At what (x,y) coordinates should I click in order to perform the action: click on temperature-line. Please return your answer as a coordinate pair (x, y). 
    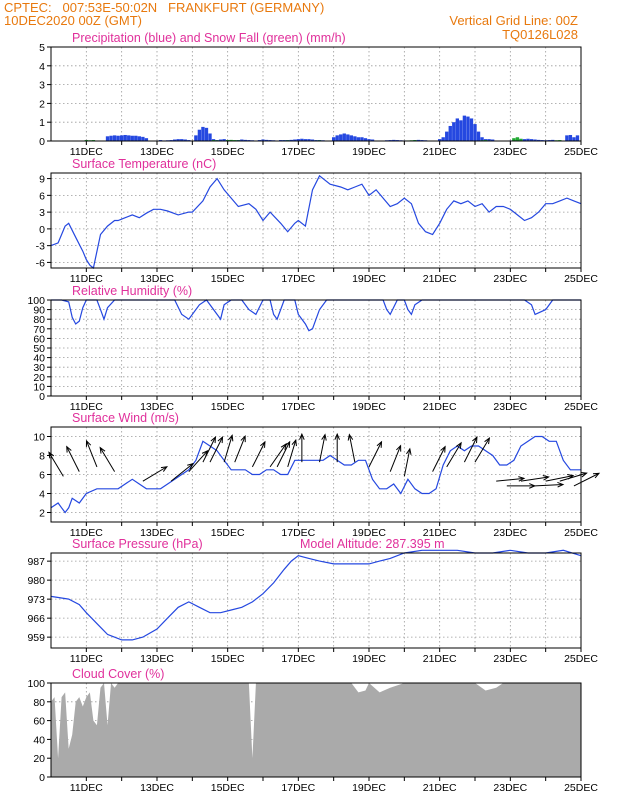
    Looking at the image, I should click on (316, 222).